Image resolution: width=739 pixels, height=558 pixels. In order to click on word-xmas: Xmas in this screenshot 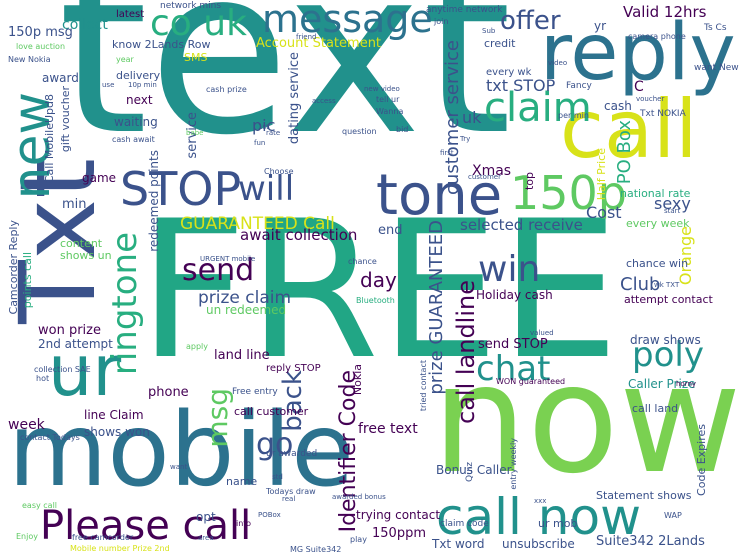, I will do `click(492, 171)`.